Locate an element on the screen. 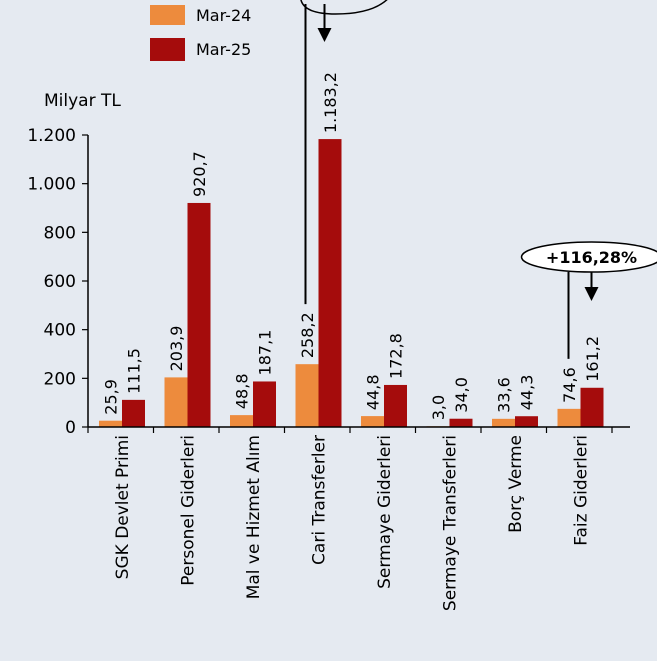  y-axis: 0 200 400 600 800 1.000 1.200 is located at coordinates (58, 282).